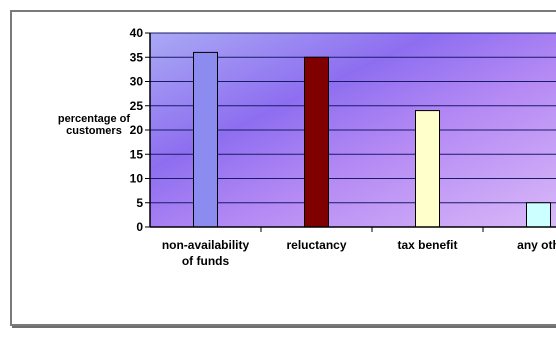  I want to click on x-tick-label: reluctancy, so click(316, 245).